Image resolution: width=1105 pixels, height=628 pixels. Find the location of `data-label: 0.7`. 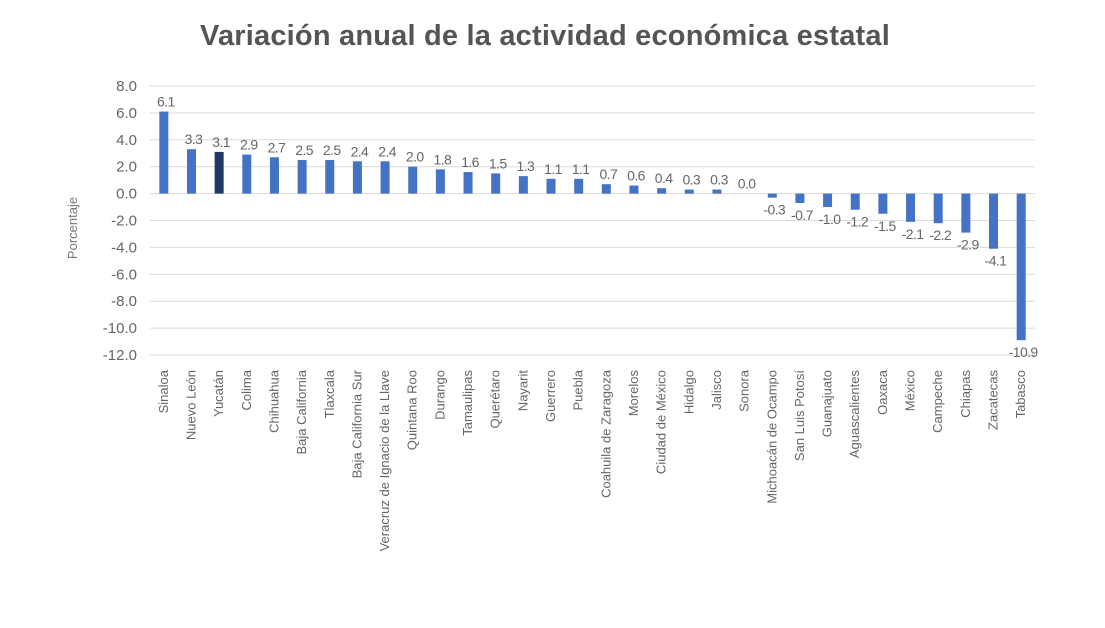

data-label: 0.7 is located at coordinates (608, 174).